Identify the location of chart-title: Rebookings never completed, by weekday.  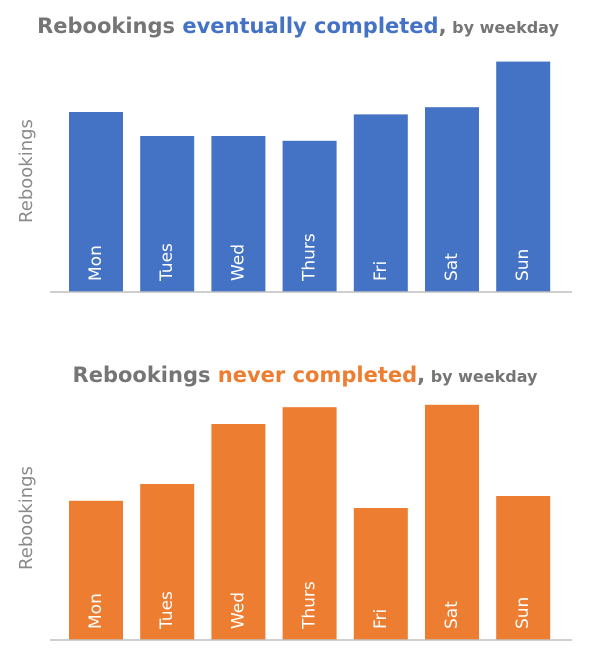
(306, 375).